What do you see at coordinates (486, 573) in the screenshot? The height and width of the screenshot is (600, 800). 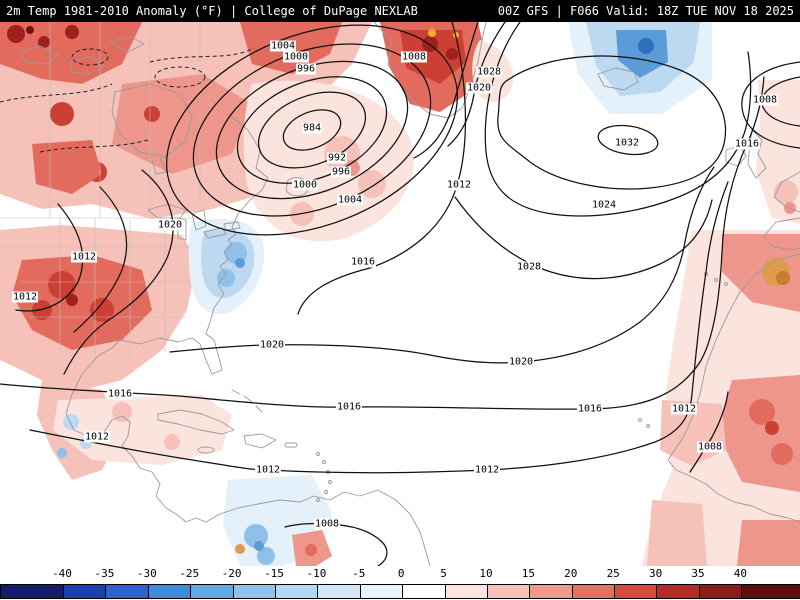 I see `colorbar-tick-label: 10` at bounding box center [486, 573].